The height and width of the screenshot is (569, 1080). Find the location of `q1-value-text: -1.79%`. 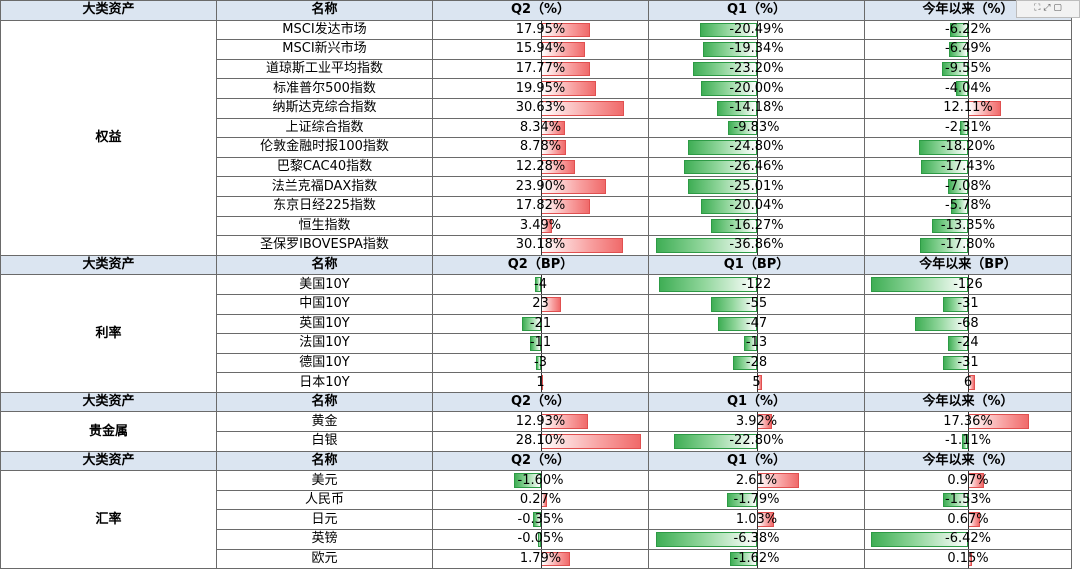

q1-value-text: -1.79% is located at coordinates (756, 500).